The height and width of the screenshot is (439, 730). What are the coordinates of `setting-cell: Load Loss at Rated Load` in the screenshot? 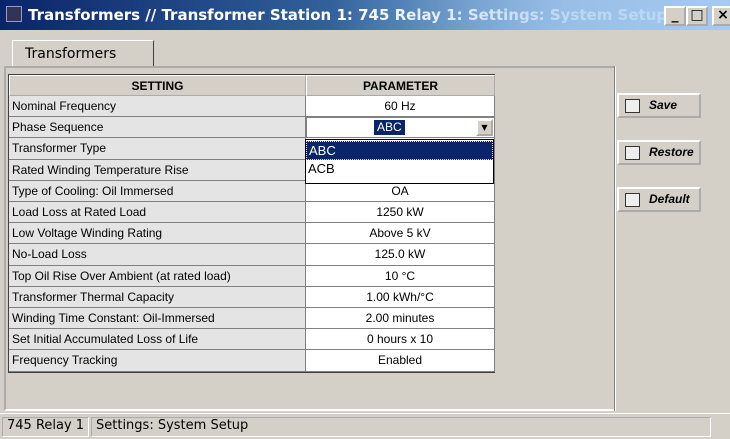 It's located at (157, 213).